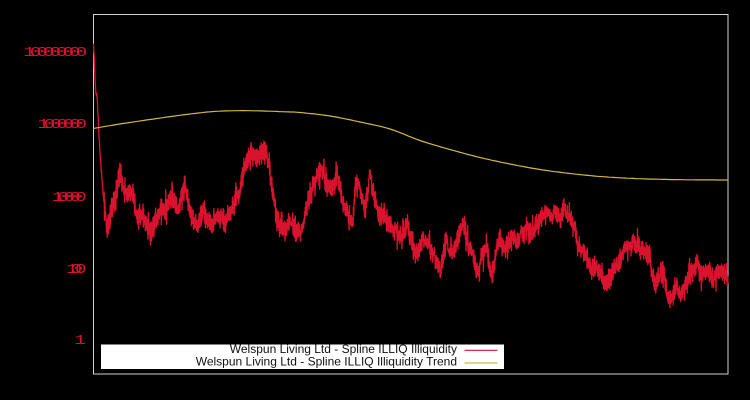 This screenshot has height=400, width=750. Describe the element at coordinates (62, 125) in the screenshot. I see `svg-text: 1000000` at that location.